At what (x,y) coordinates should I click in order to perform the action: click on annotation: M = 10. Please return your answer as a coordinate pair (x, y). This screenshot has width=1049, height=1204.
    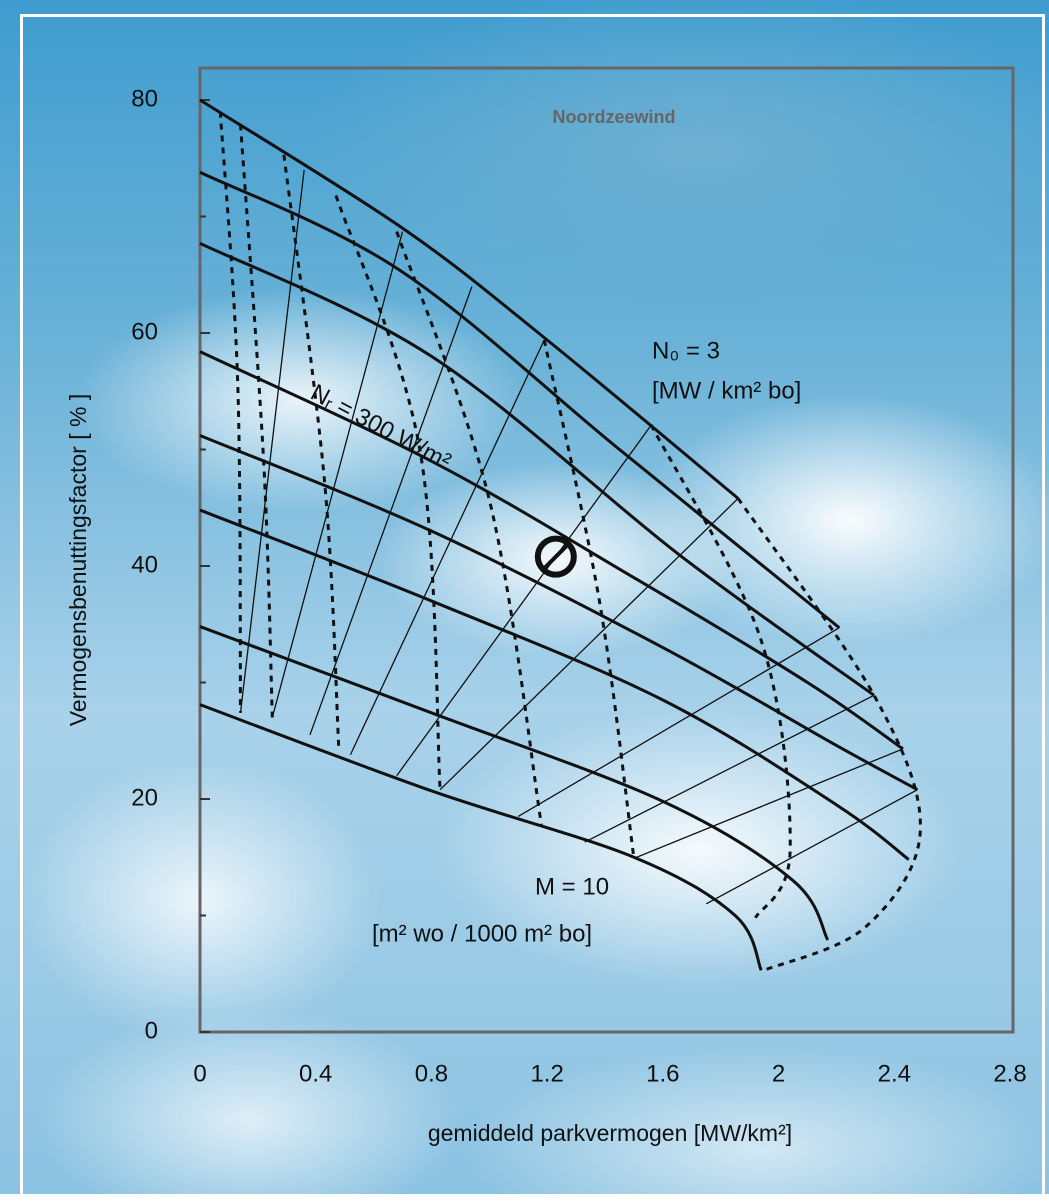
    Looking at the image, I should click on (572, 886).